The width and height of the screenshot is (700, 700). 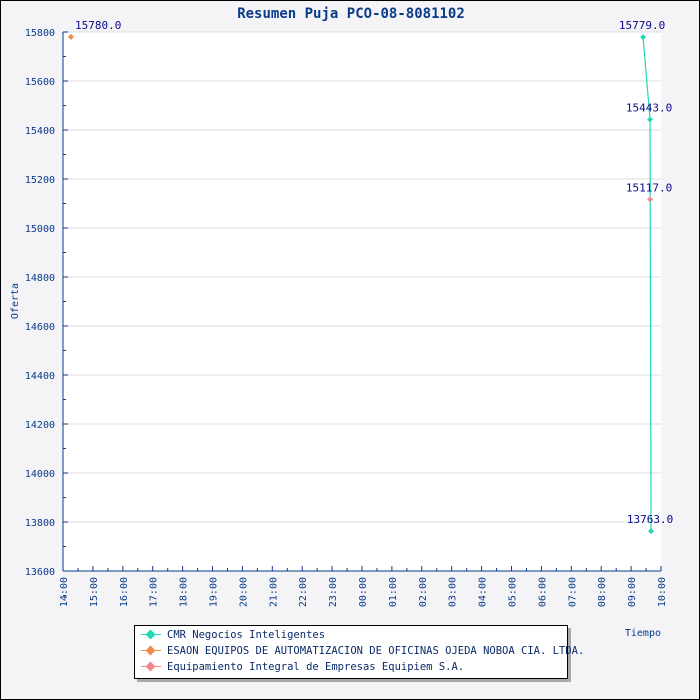 What do you see at coordinates (273, 592) in the screenshot?
I see `x-tick-label: 21:00` at bounding box center [273, 592].